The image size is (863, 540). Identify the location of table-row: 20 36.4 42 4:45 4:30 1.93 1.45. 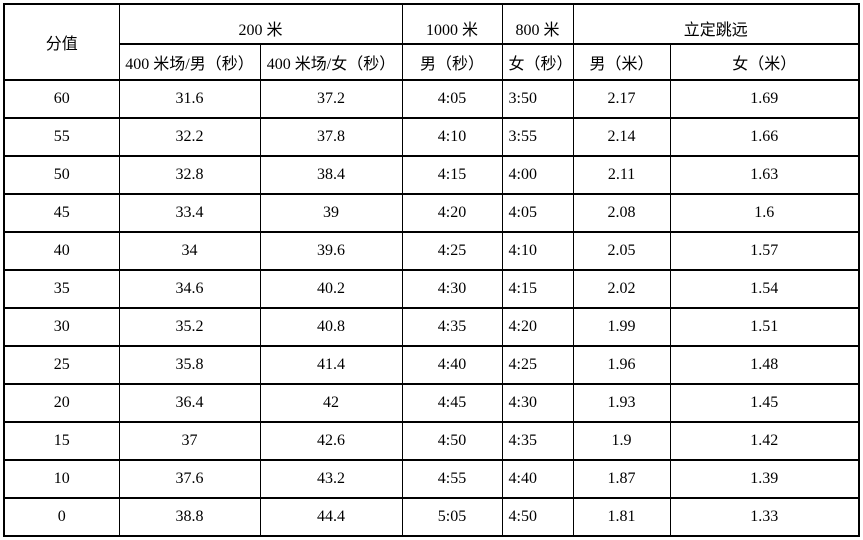
(431, 403).